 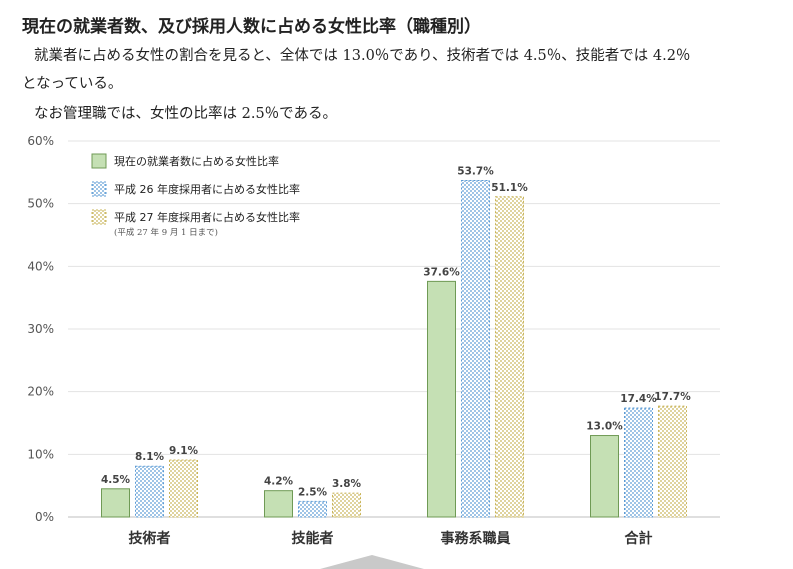 What do you see at coordinates (391, 538) in the screenshot?
I see `x-axis-ticks: 技術者 技能者 事務系職員 合計` at bounding box center [391, 538].